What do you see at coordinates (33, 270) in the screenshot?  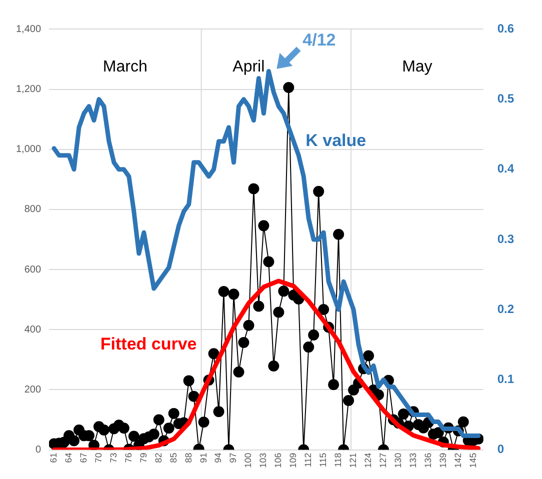 I see `y-tick-label: 600` at bounding box center [33, 270].